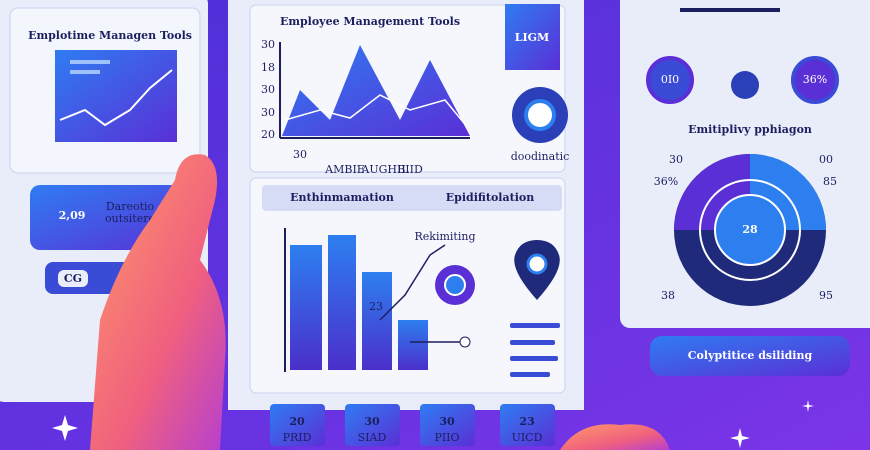  I want to click on bar-label: 23, so click(376, 306).